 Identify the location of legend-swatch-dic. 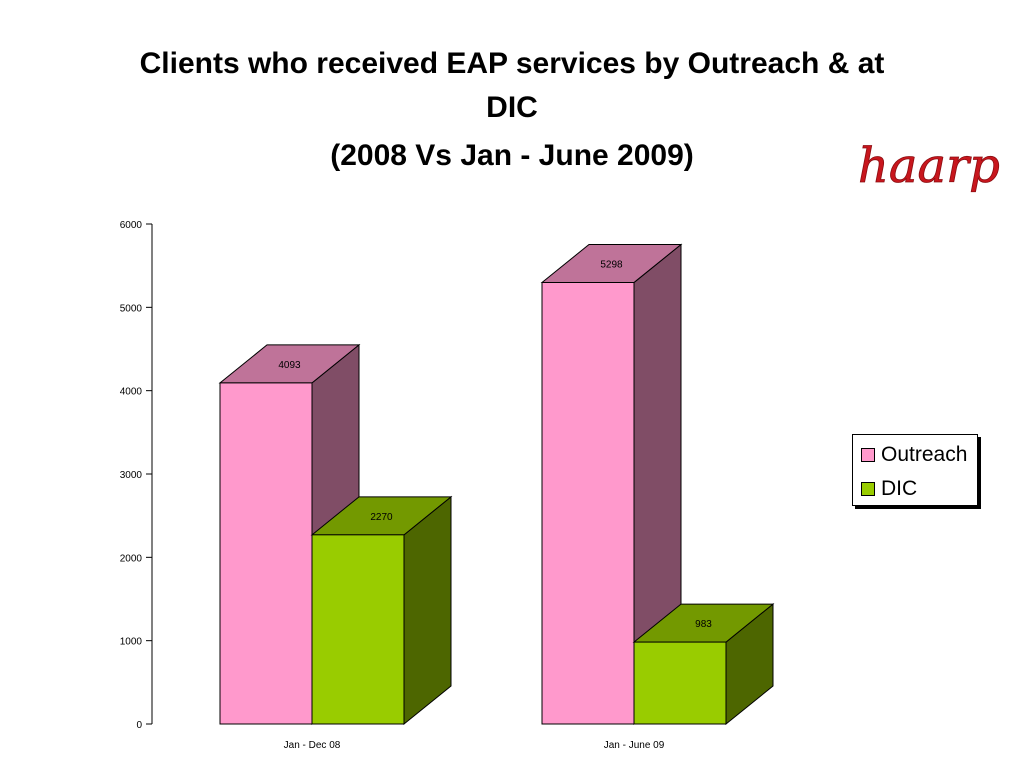
(868, 489).